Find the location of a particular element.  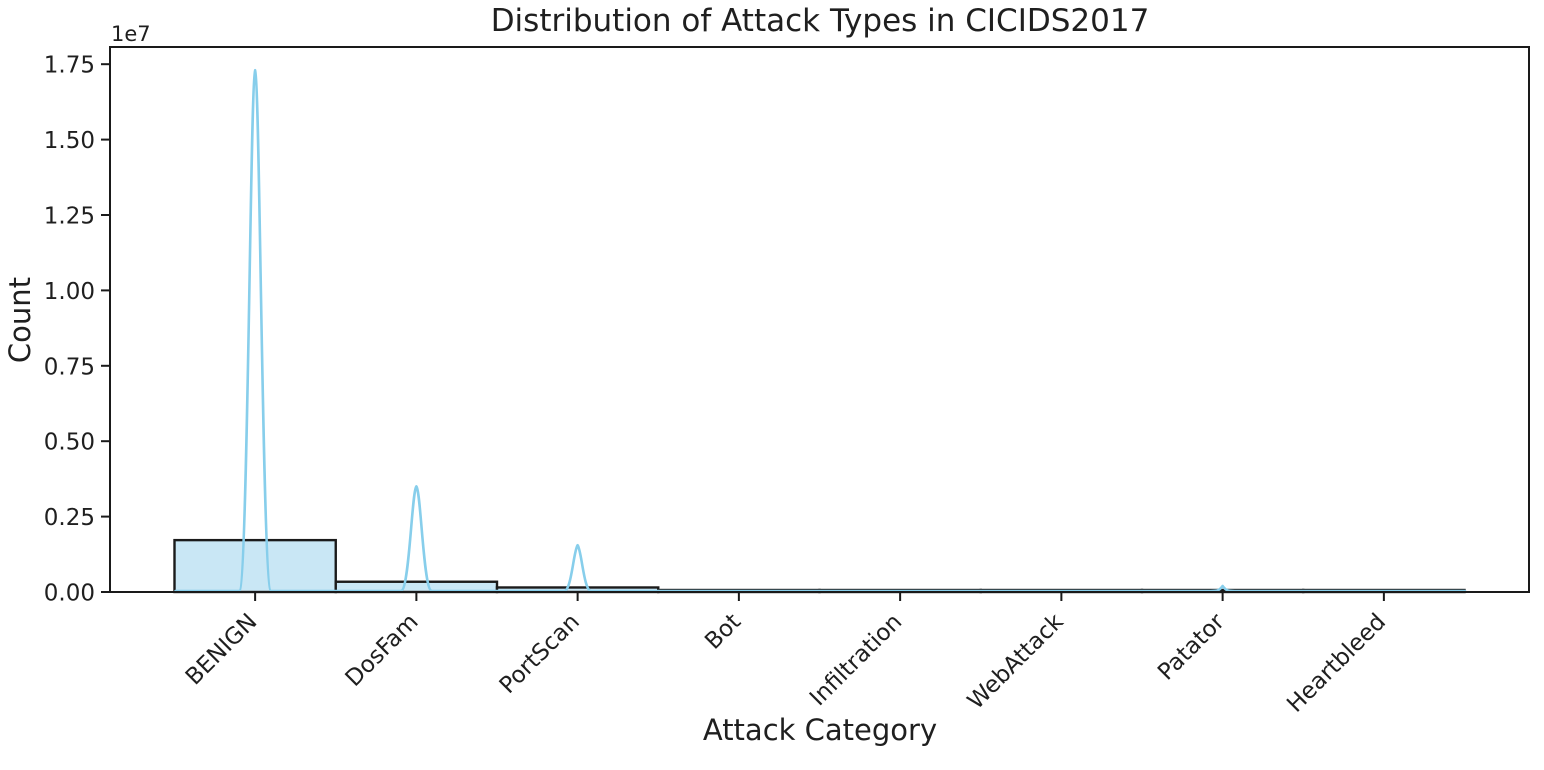

y-tick-label: 0.25 is located at coordinates (69, 518).